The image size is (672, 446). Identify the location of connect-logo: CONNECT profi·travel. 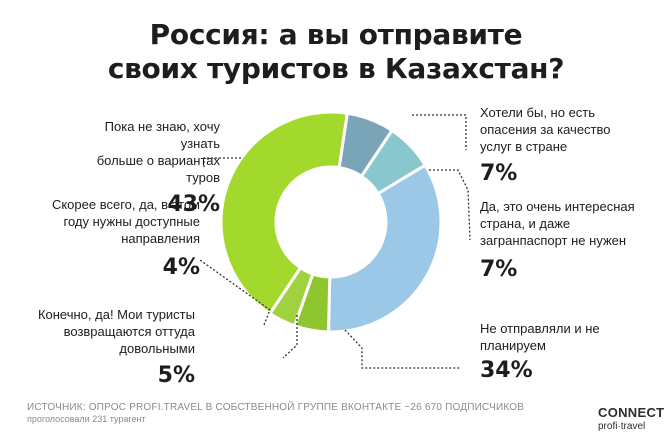
(631, 420).